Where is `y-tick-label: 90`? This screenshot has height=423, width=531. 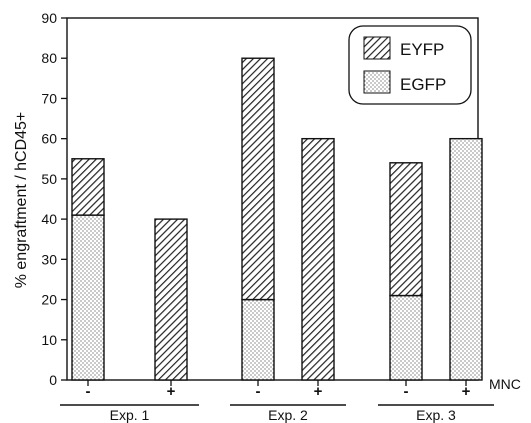 y-tick-label: 90 is located at coordinates (49, 18).